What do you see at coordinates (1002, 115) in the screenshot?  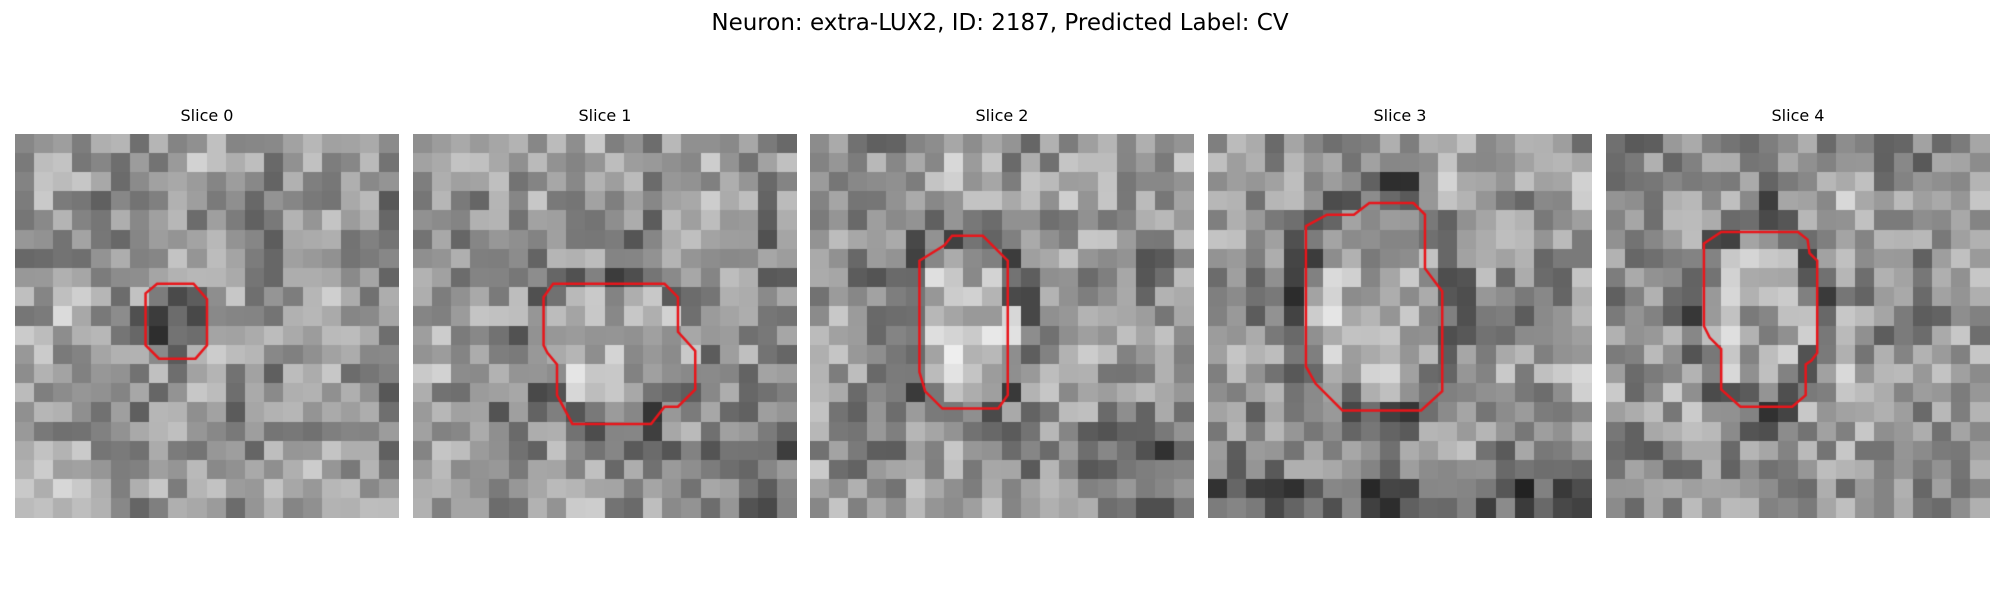 I see `slice-title-2: Slice 2` at bounding box center [1002, 115].